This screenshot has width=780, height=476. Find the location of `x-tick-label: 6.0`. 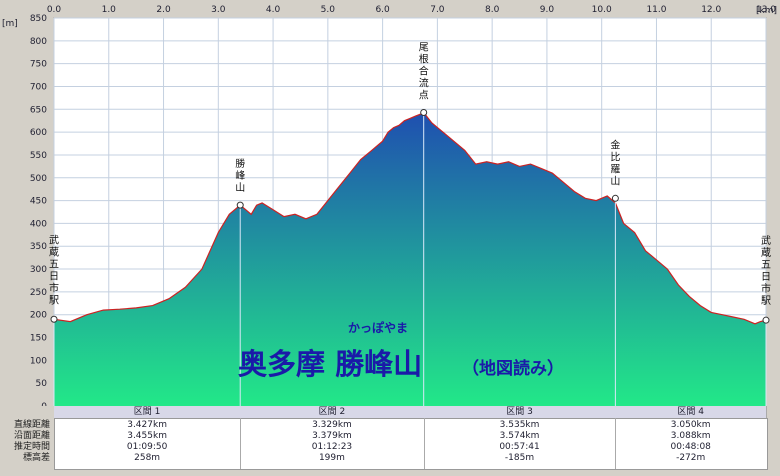

x-tick-label: 6.0 is located at coordinates (382, 10).